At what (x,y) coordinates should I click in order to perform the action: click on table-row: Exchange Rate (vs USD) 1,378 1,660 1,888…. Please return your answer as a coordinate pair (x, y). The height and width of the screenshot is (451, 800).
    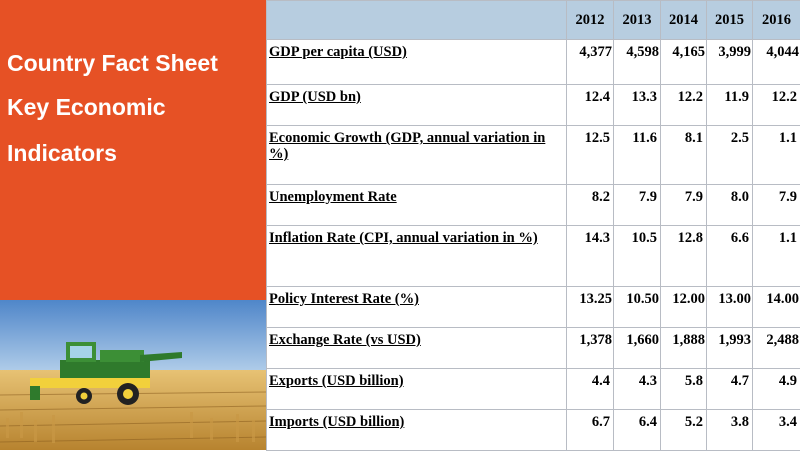
    Looking at the image, I should click on (533, 348).